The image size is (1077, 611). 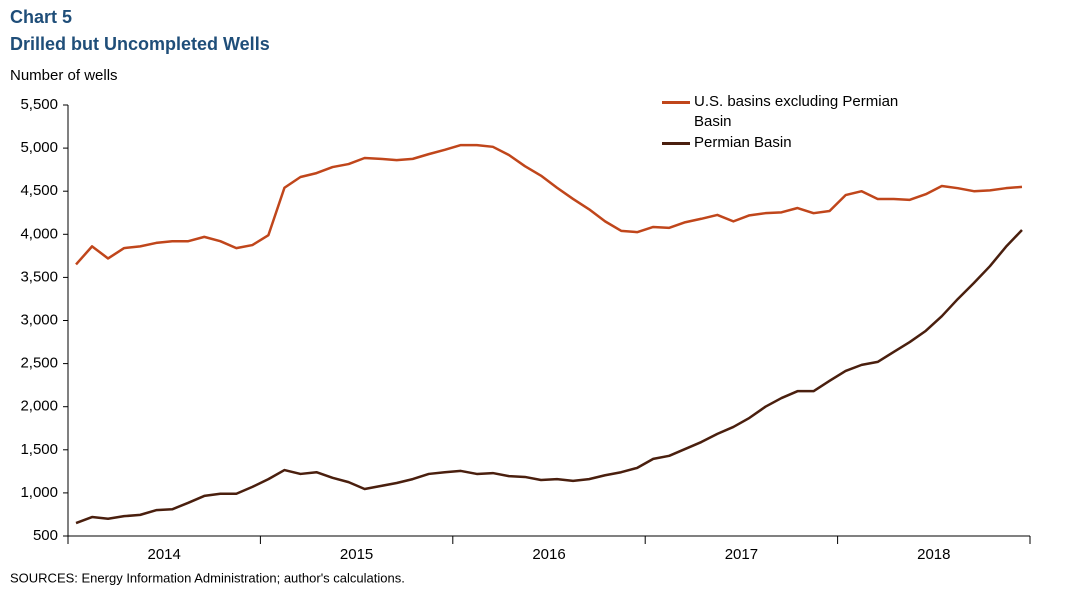 I want to click on legend-item: U.S. basins excluding Permian Basin, so click(x=807, y=112).